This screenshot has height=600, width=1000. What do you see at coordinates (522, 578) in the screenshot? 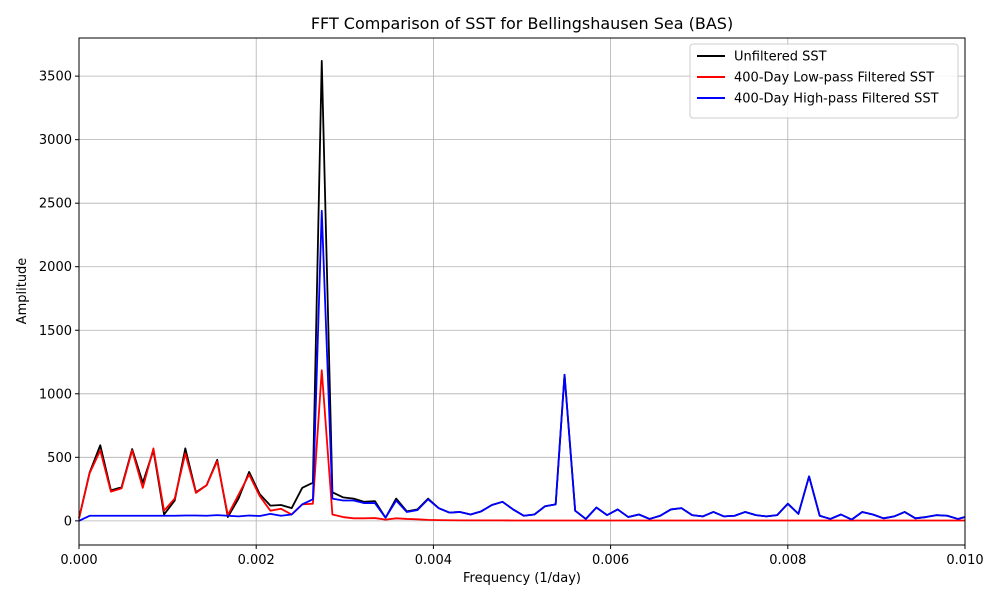
I see `x-axis-label: Frequency (1/day)` at bounding box center [522, 578].